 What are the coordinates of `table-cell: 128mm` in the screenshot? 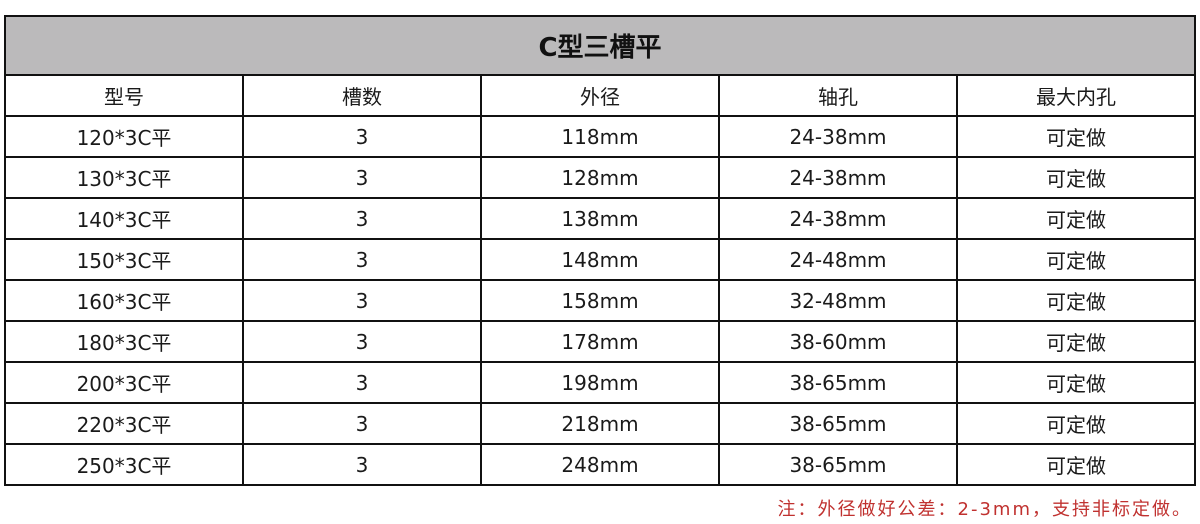 It's located at (600, 177).